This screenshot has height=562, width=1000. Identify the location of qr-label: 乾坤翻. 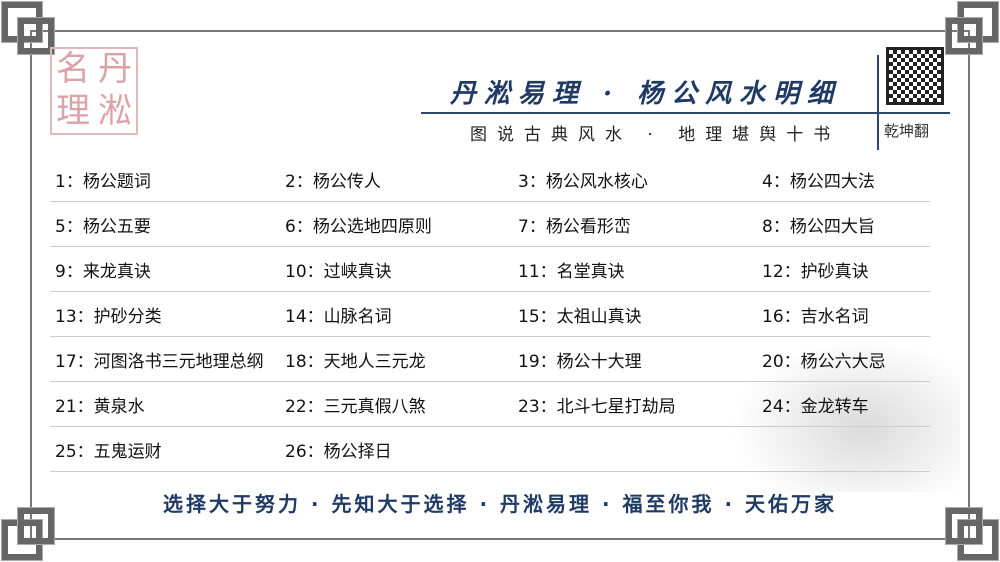
(907, 131).